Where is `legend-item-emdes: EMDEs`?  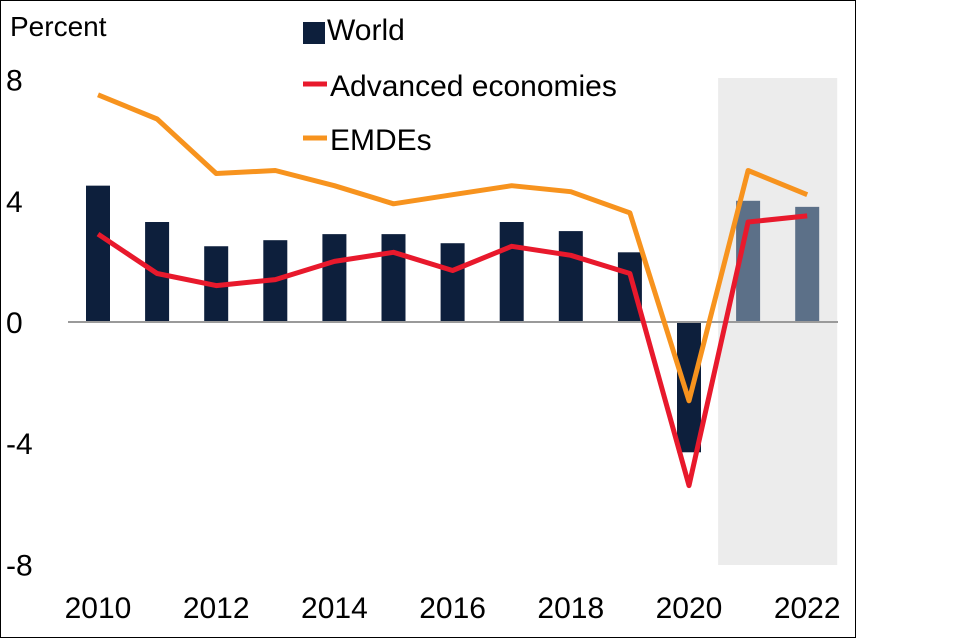 legend-item-emdes: EMDEs is located at coordinates (367, 140).